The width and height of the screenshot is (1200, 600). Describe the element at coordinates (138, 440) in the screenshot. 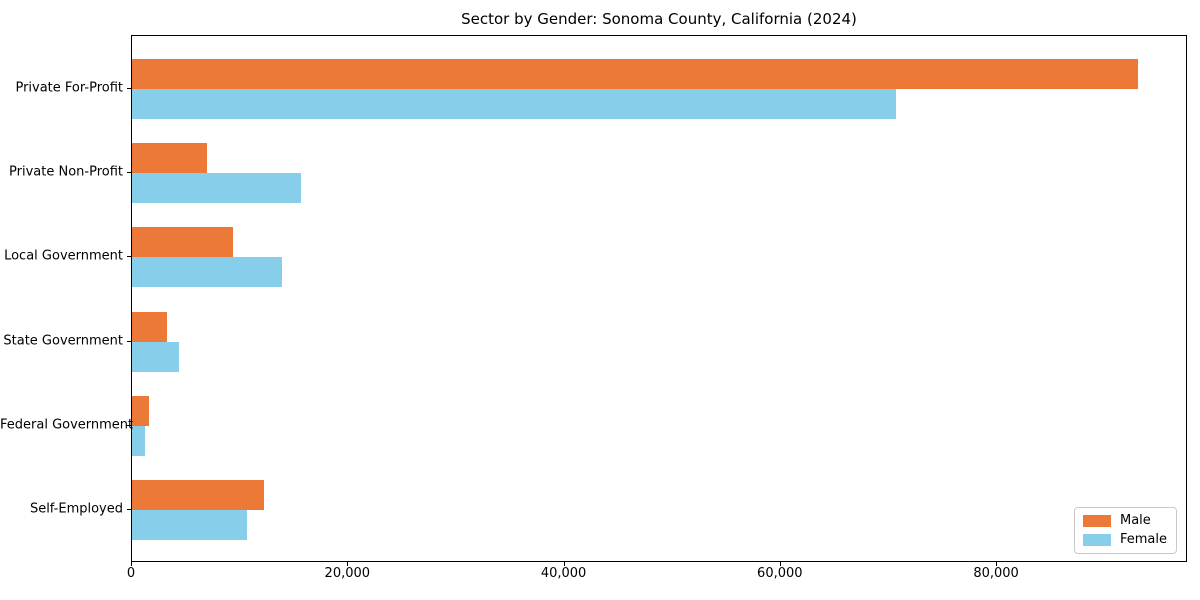

I see `bar-female-federal-government` at that location.